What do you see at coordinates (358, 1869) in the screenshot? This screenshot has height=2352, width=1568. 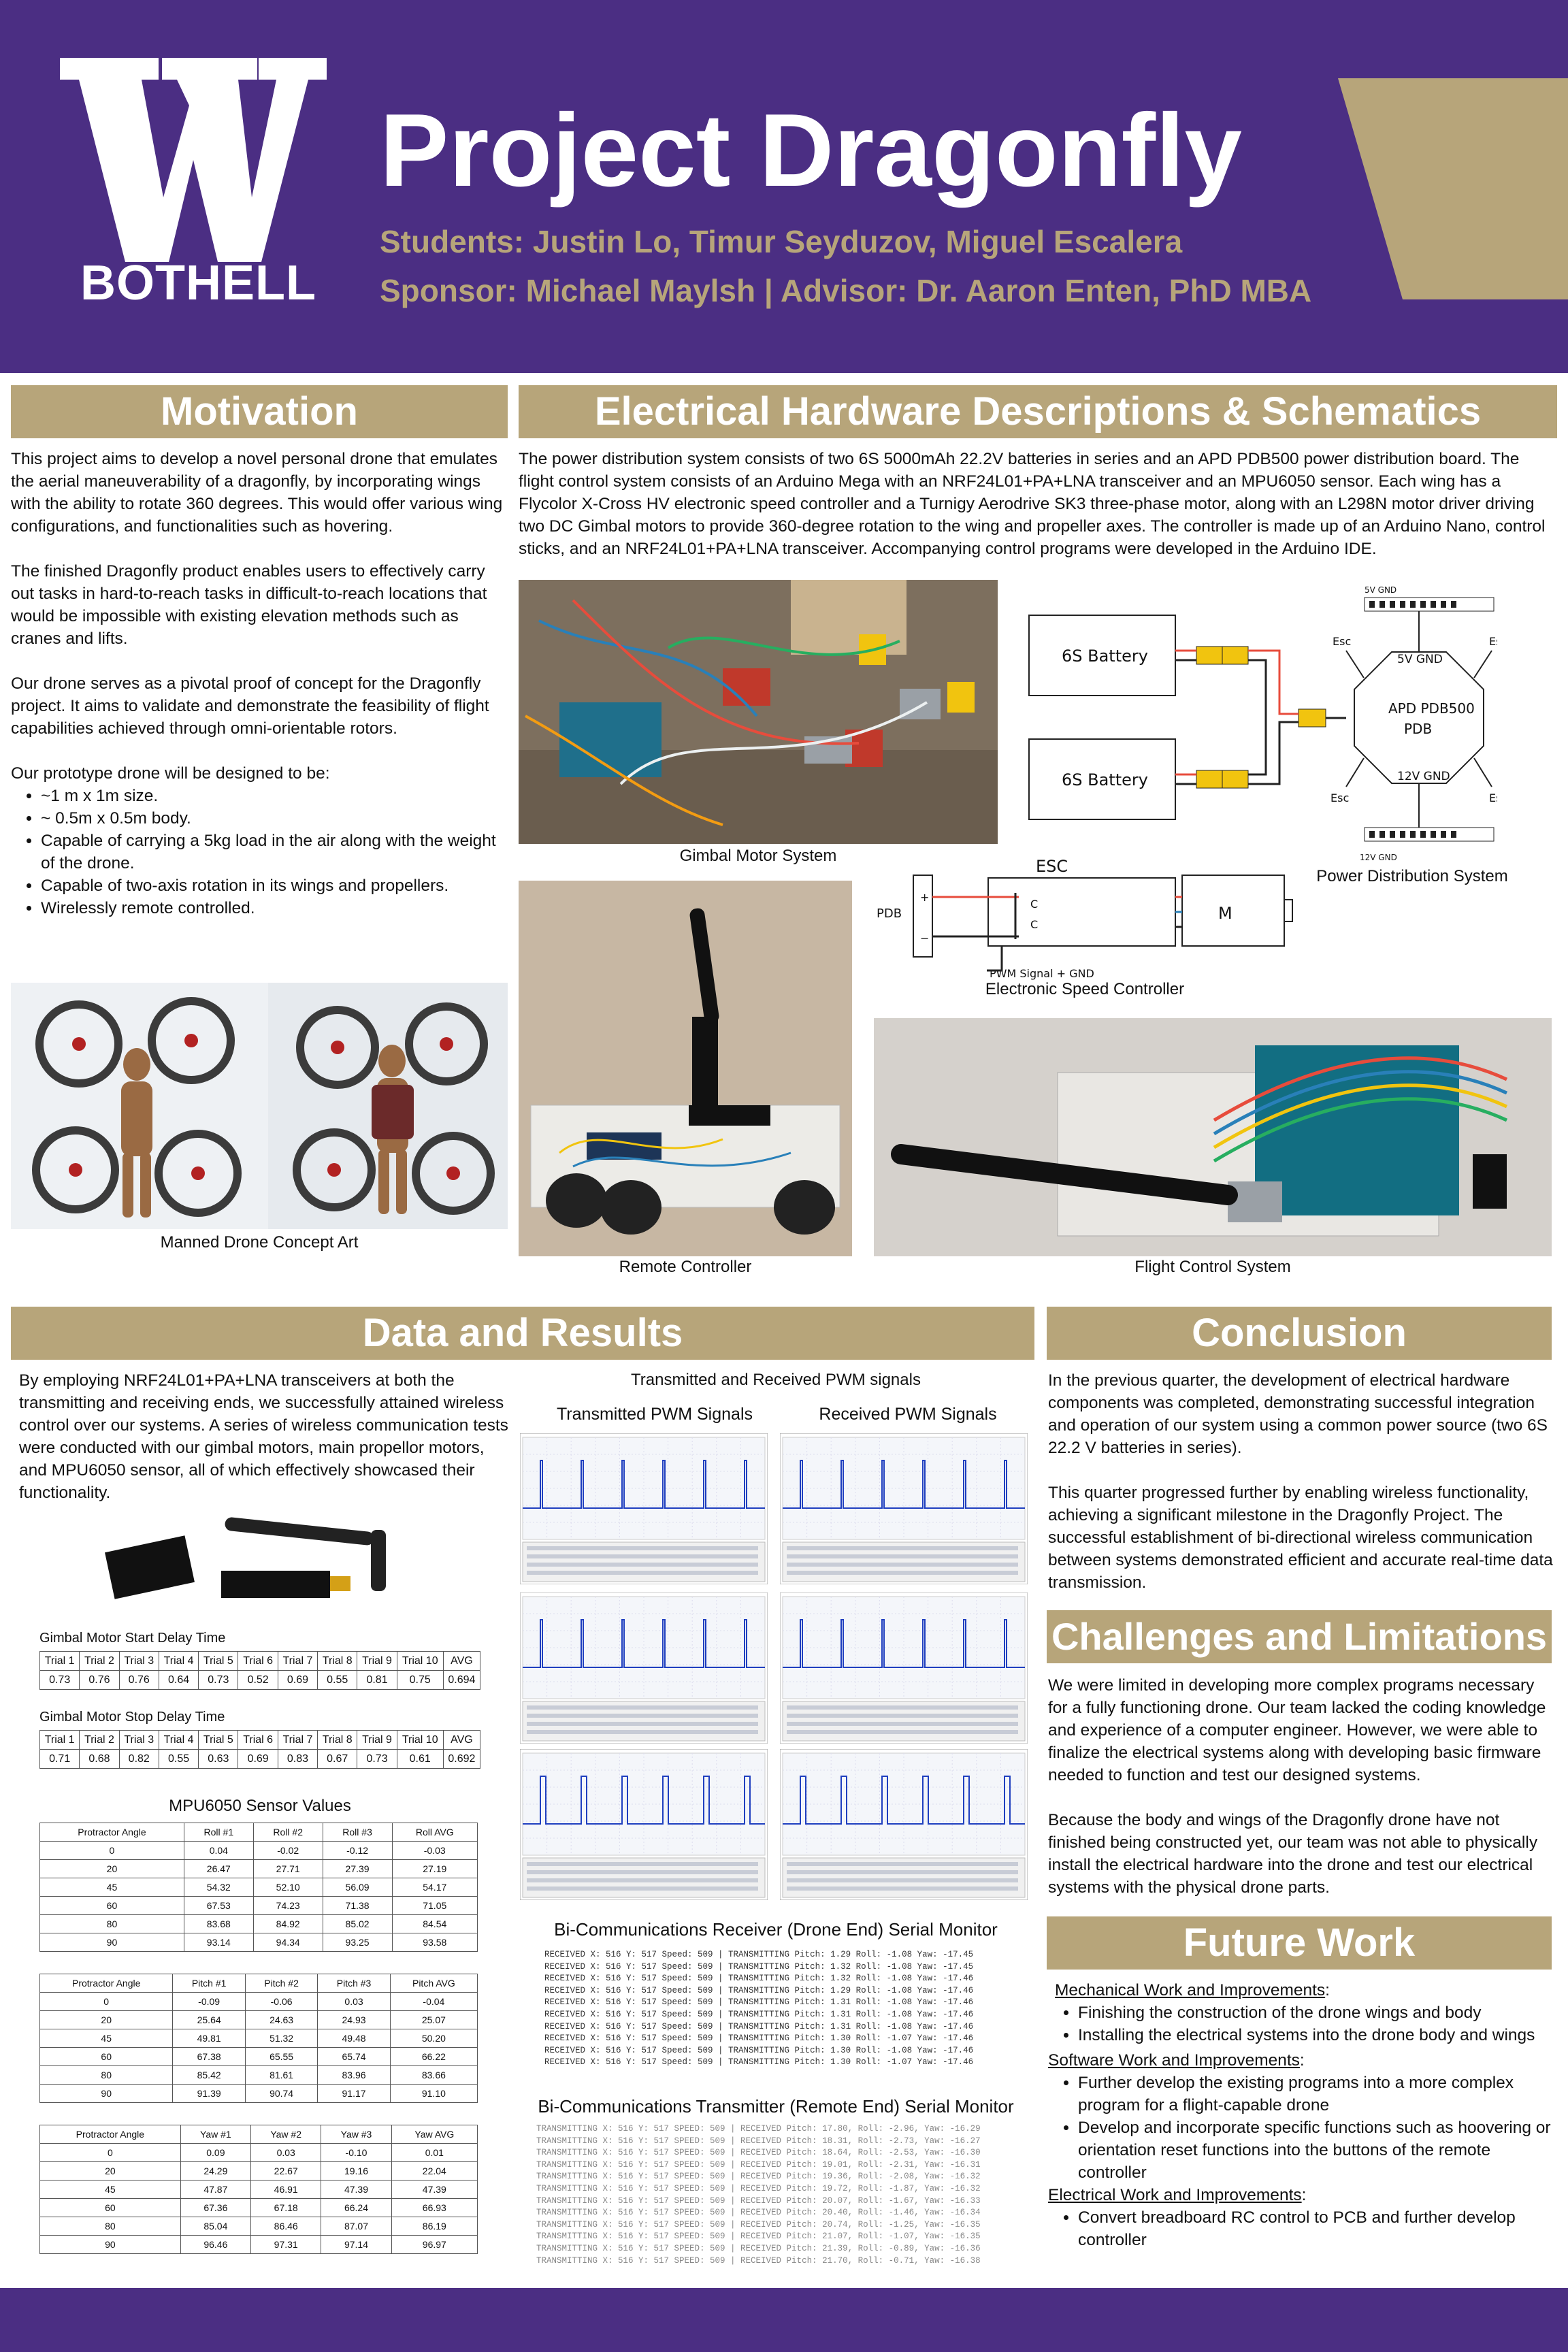 I see `table-cell: 27.39` at bounding box center [358, 1869].